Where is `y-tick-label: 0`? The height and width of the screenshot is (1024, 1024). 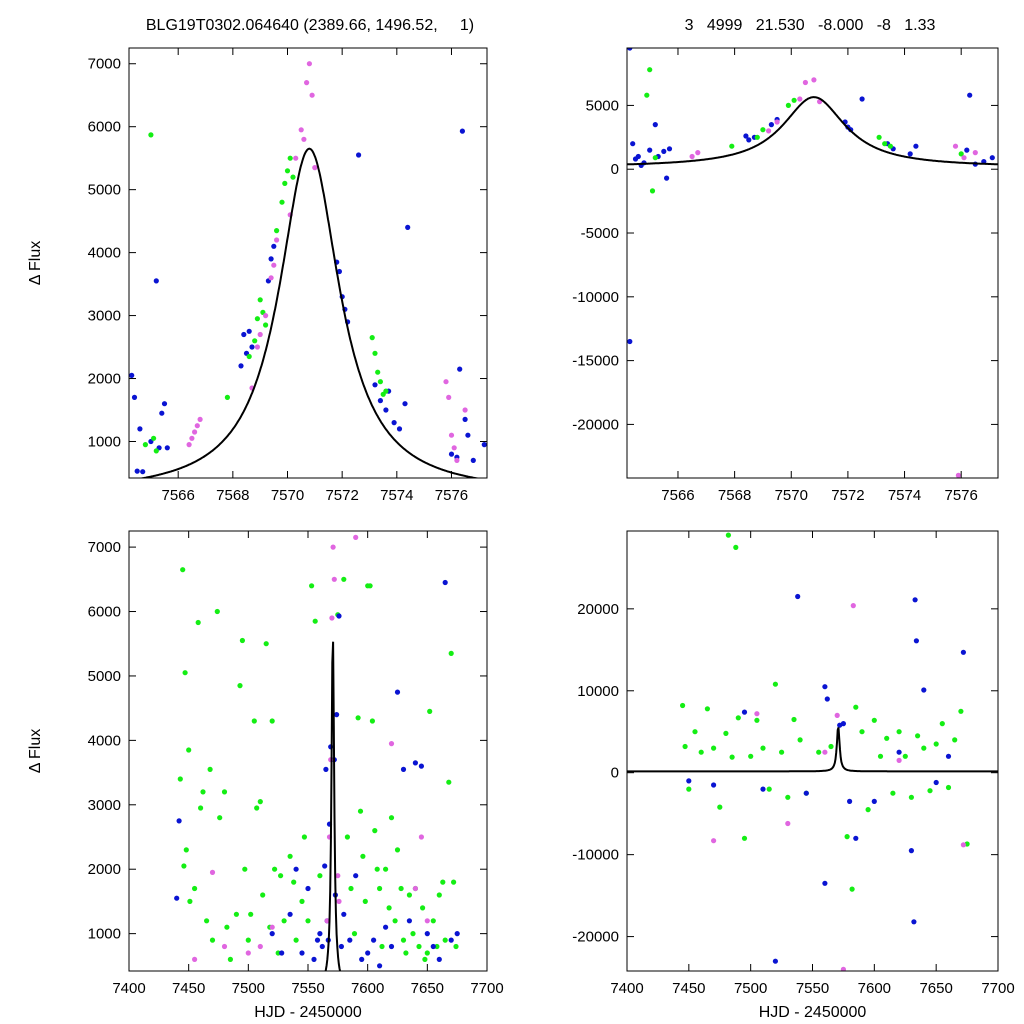 y-tick-label: 0 is located at coordinates (615, 773).